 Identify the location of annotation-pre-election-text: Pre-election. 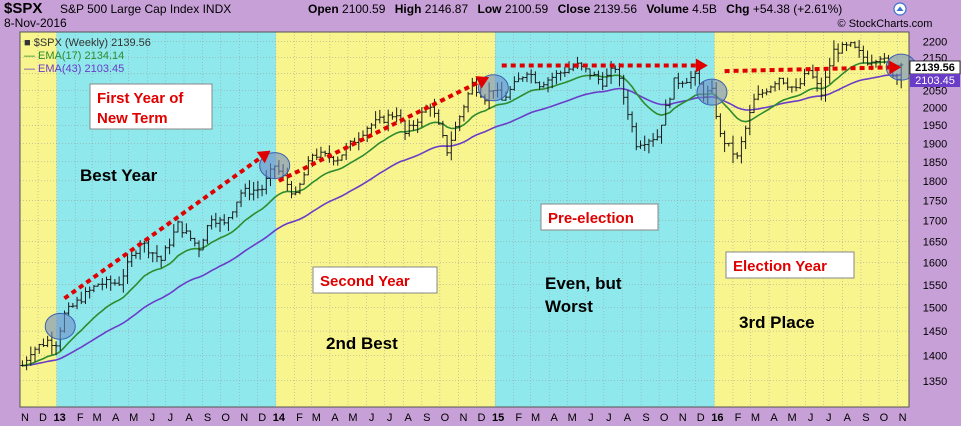
(591, 218).